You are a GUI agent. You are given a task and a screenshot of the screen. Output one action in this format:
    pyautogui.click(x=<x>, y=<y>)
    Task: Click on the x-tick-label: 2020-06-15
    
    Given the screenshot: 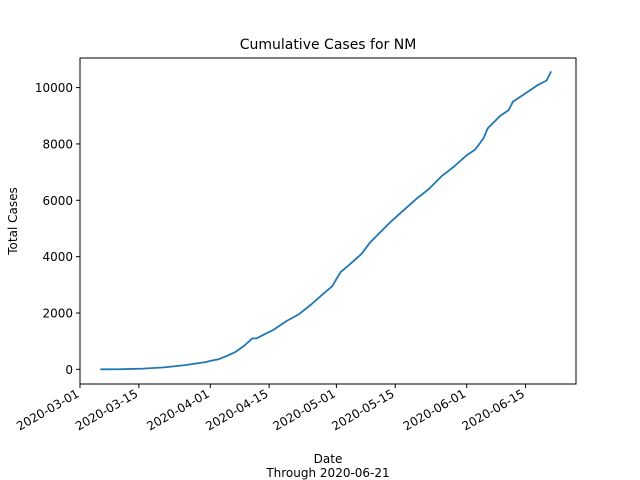 What is the action you would take?
    pyautogui.click(x=493, y=409)
    